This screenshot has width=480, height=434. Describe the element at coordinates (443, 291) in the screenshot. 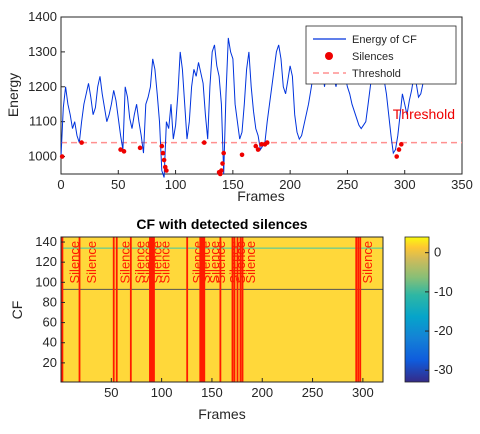

I see `colorbar-tick-label: -10` at that location.